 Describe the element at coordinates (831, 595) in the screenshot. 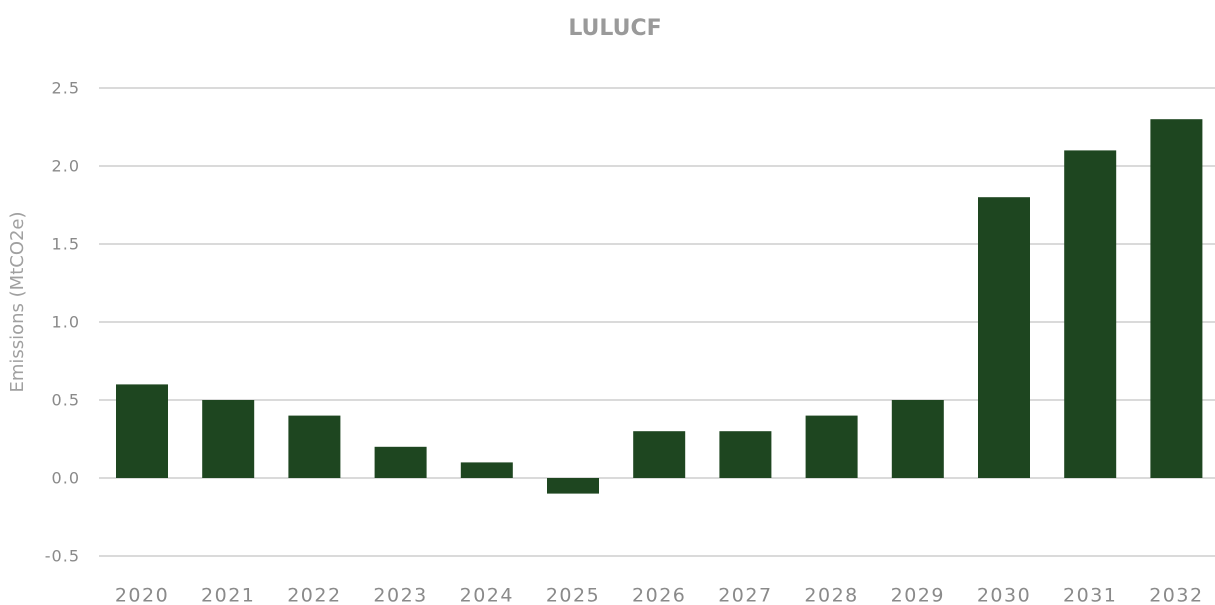

I see `x-tick-label: 2028` at that location.